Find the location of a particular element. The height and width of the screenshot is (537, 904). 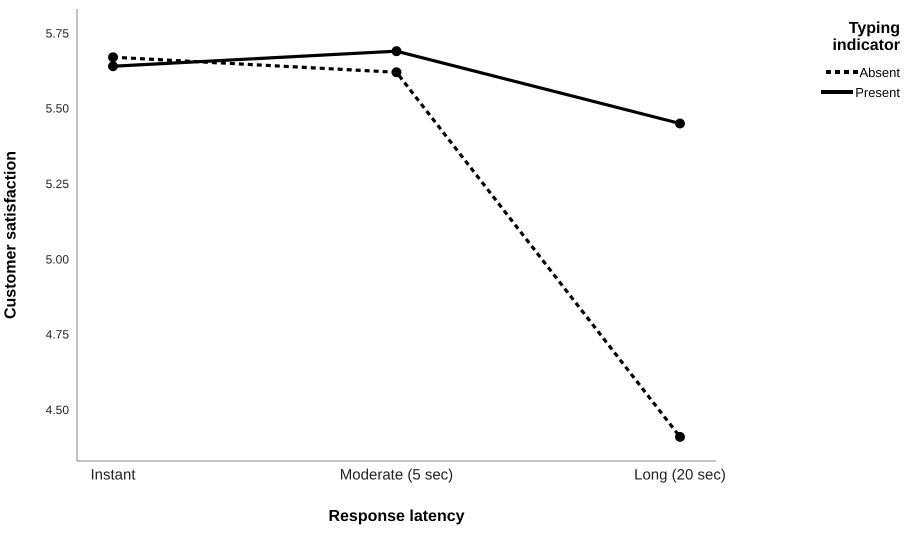

y-axis-title: Customer satisfaction is located at coordinates (11, 235).